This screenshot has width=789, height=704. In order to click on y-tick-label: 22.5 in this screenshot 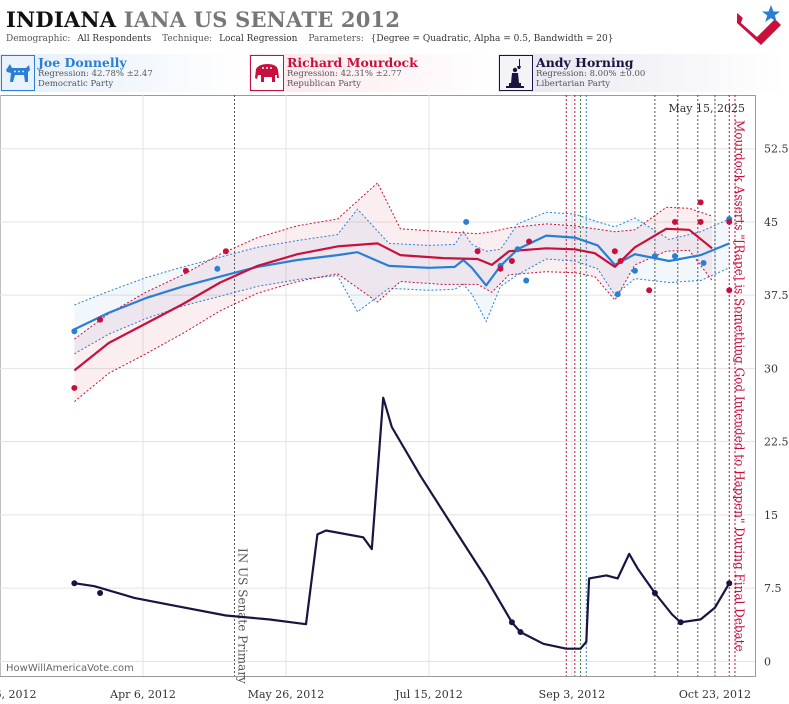, I will do `click(776, 442)`.